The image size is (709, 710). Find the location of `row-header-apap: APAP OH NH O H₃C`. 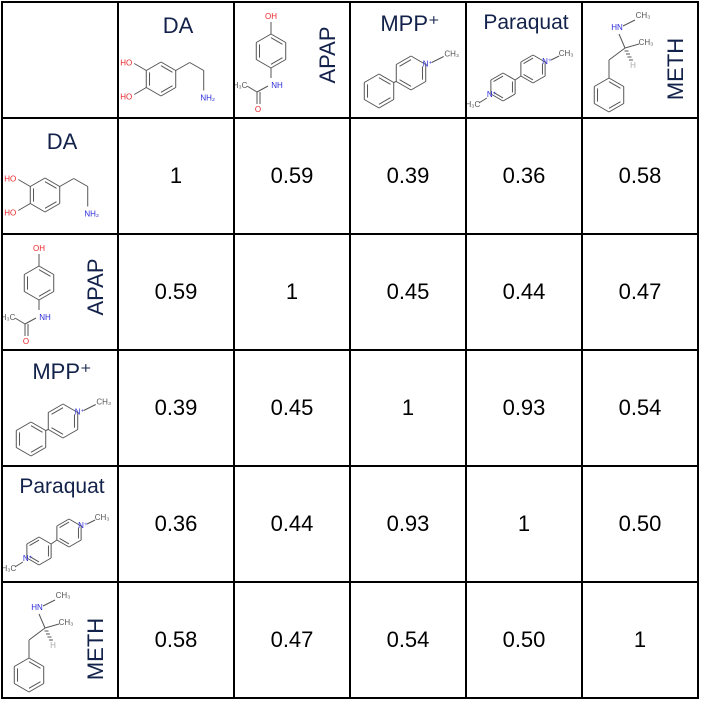

row-header-apap: APAP OH NH O H₃C is located at coordinates (60, 292).